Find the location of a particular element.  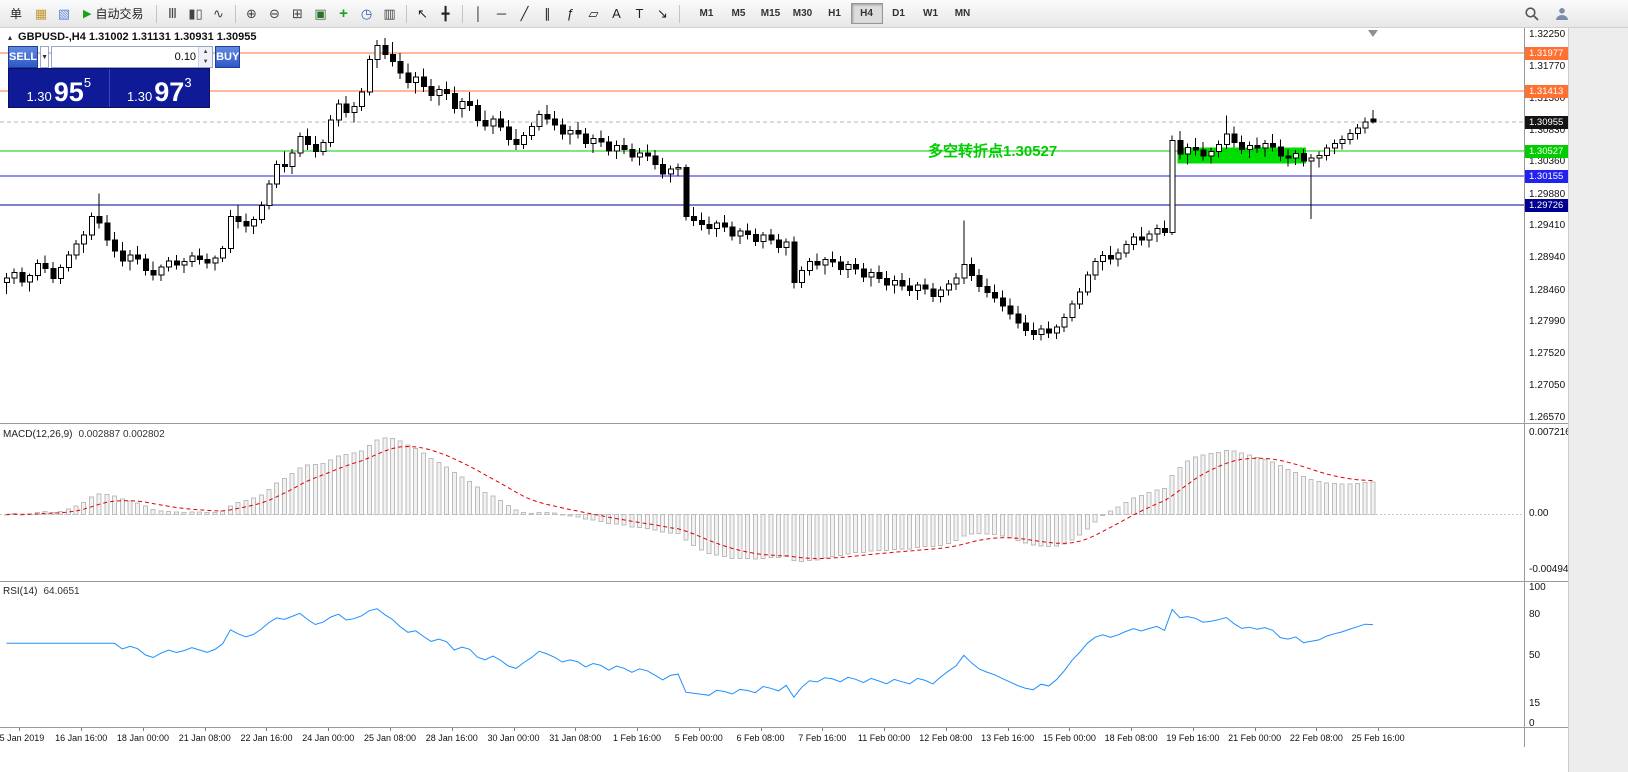

svg-text: 多空转折点1.30527 is located at coordinates (992, 151).